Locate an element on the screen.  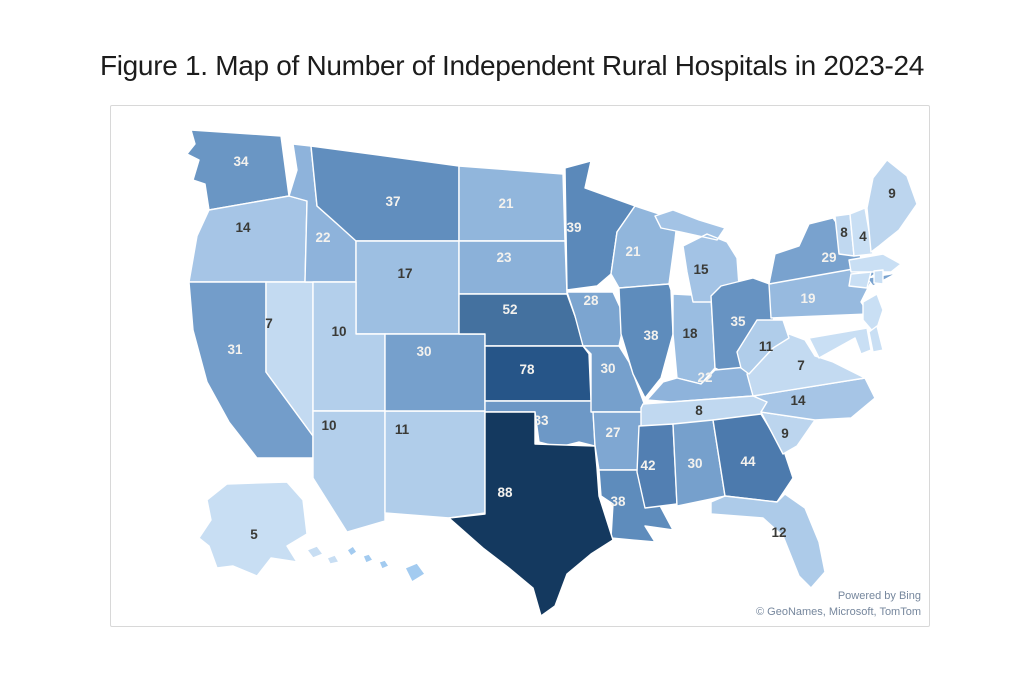
state-ma is located at coordinates (875, 263).